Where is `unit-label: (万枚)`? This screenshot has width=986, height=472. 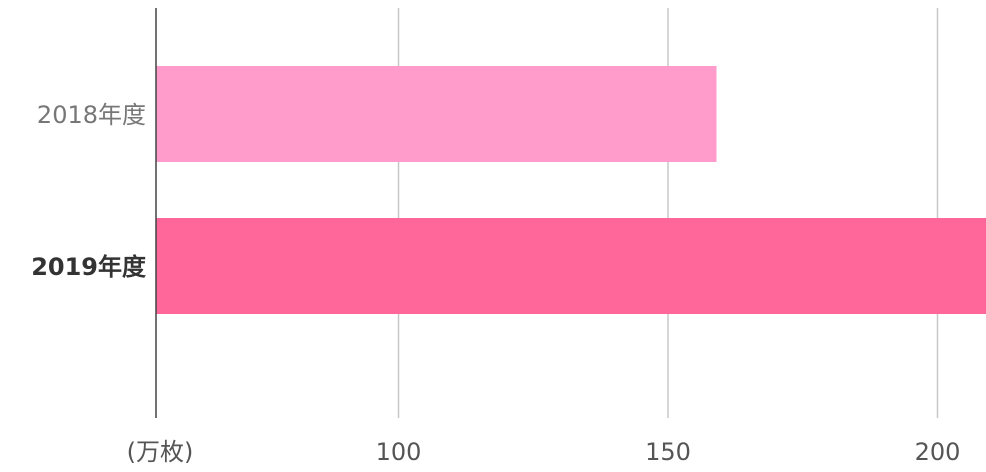
unit-label: (万枚) is located at coordinates (160, 452).